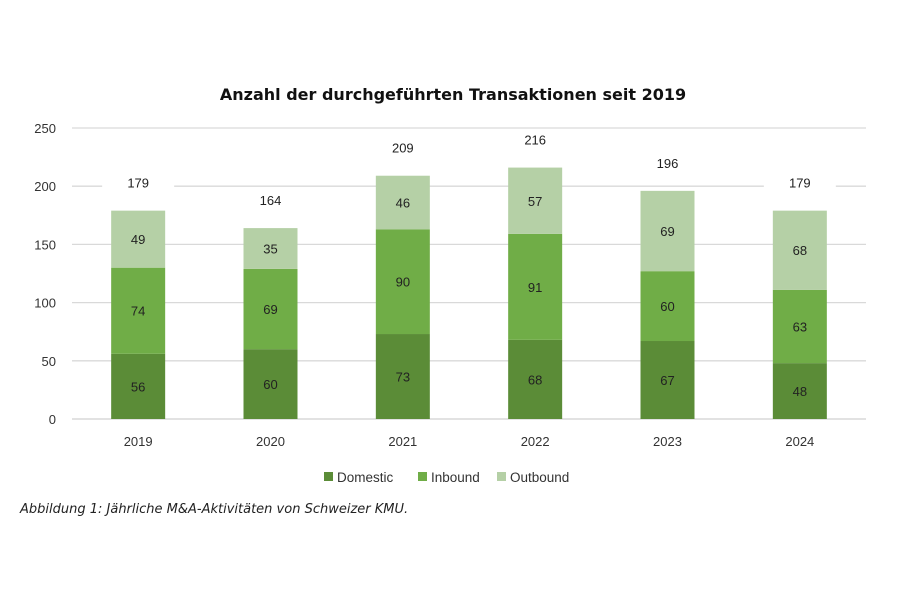  I want to click on x-tick-label: 2024, so click(799, 441).